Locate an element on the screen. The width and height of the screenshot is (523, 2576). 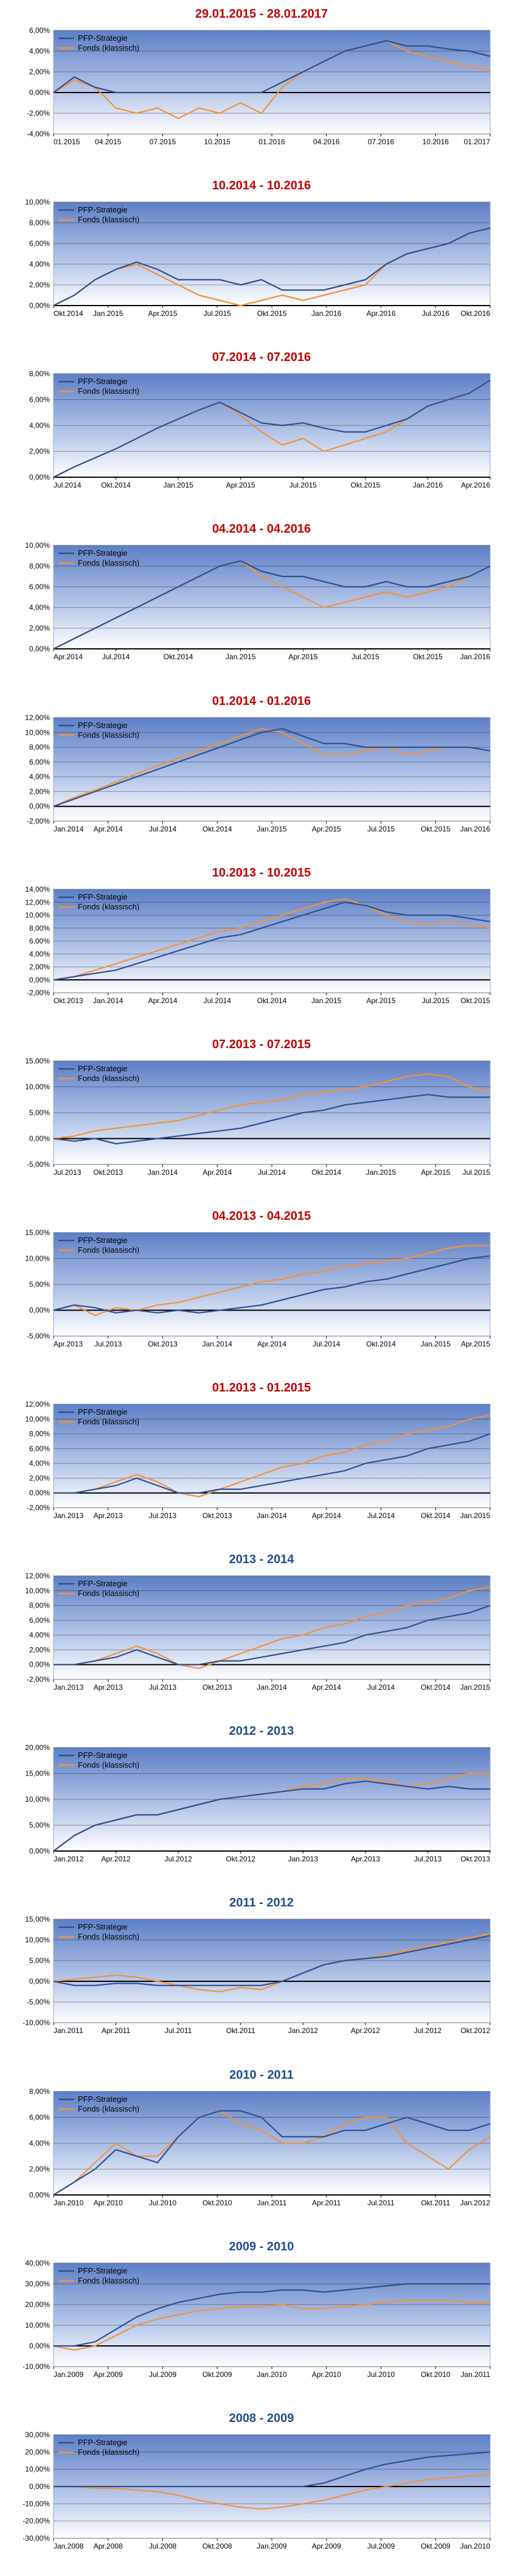
x-tick-label: Okt.2016 is located at coordinates (475, 313).